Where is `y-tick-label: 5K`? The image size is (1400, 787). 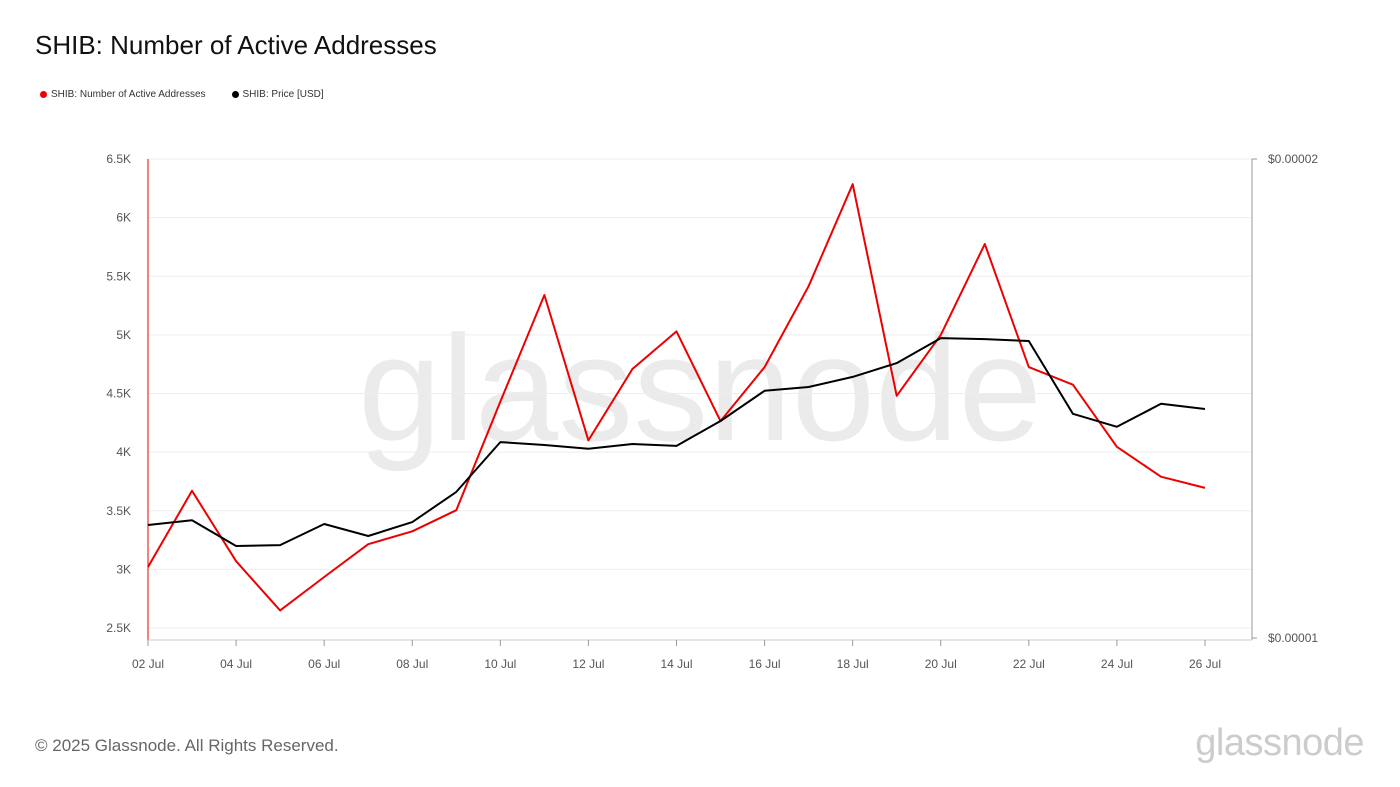
y-tick-label: 5K is located at coordinates (123, 335).